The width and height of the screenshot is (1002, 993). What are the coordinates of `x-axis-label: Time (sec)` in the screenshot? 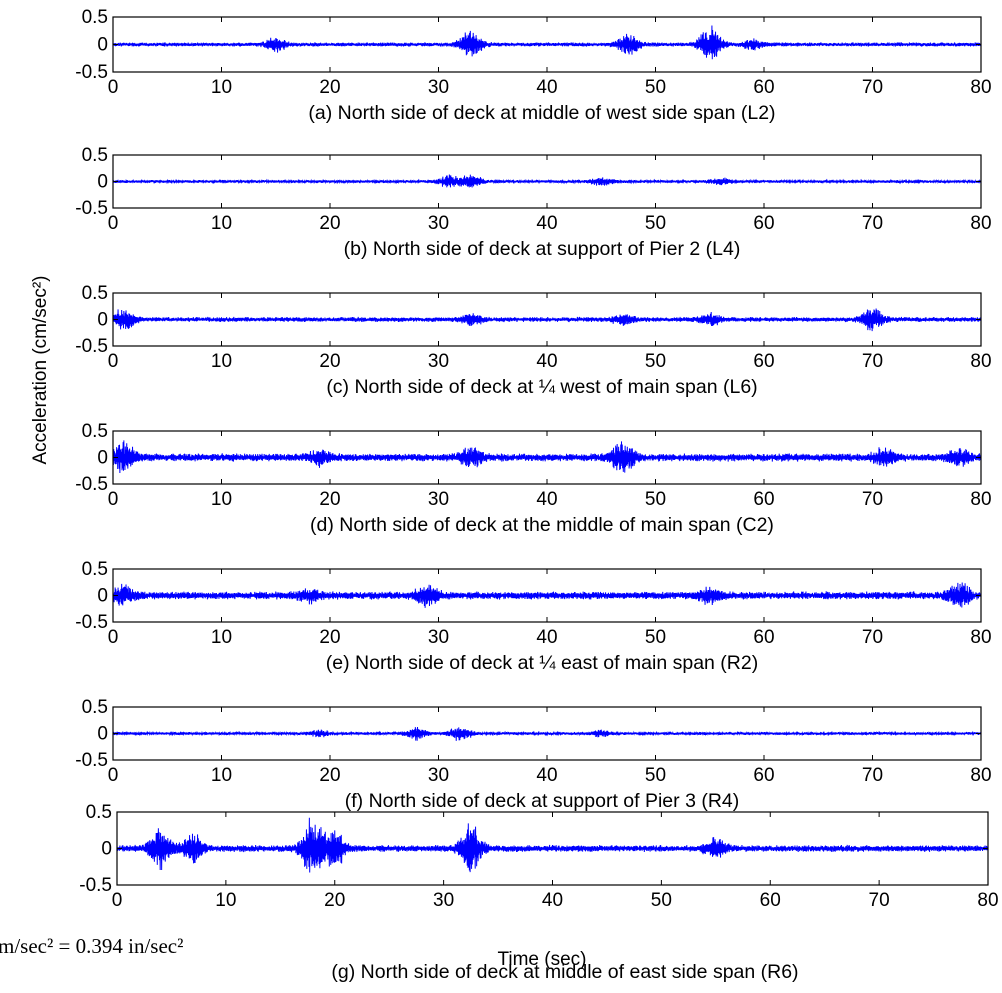 It's located at (541, 959).